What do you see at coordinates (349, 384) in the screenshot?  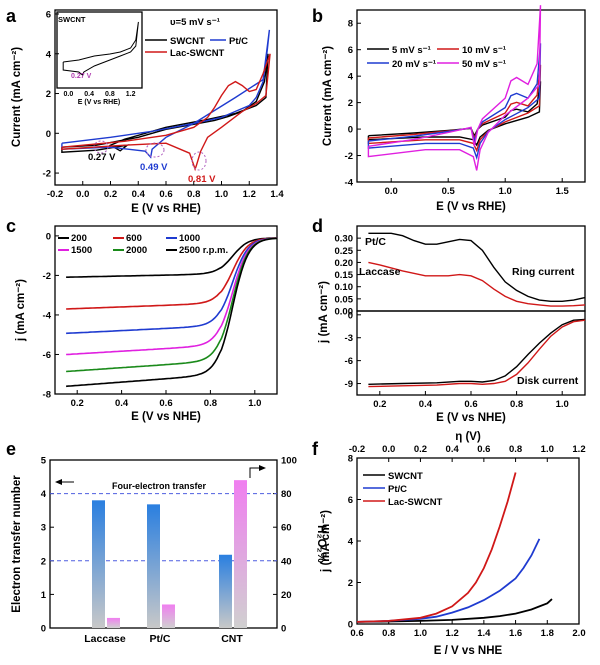 I see `panel-d-bottom-ytick-label: -9` at bounding box center [349, 384].